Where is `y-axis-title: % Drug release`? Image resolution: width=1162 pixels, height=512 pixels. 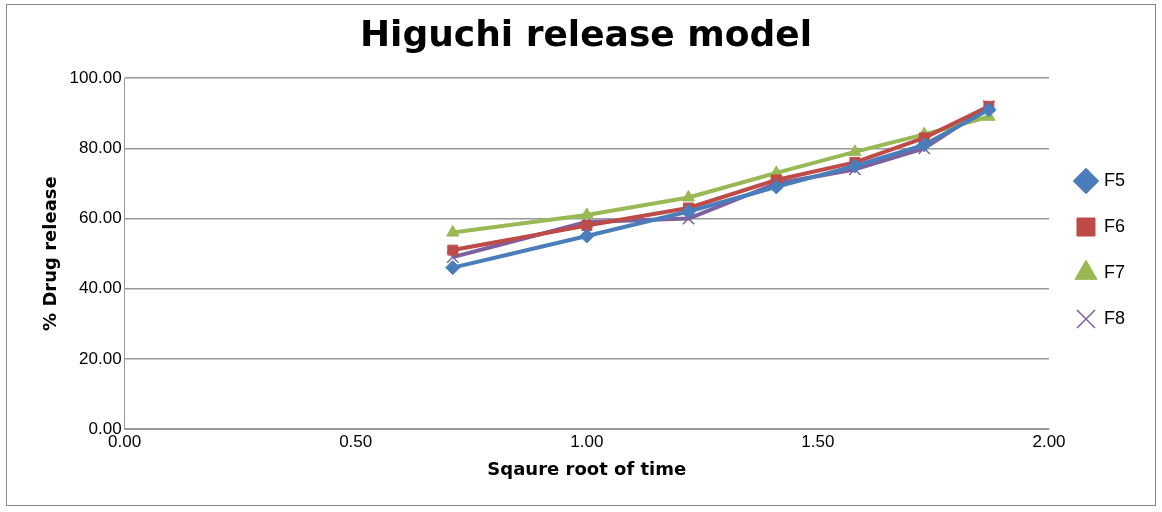 y-axis-title: % Drug release is located at coordinates (50, 253).